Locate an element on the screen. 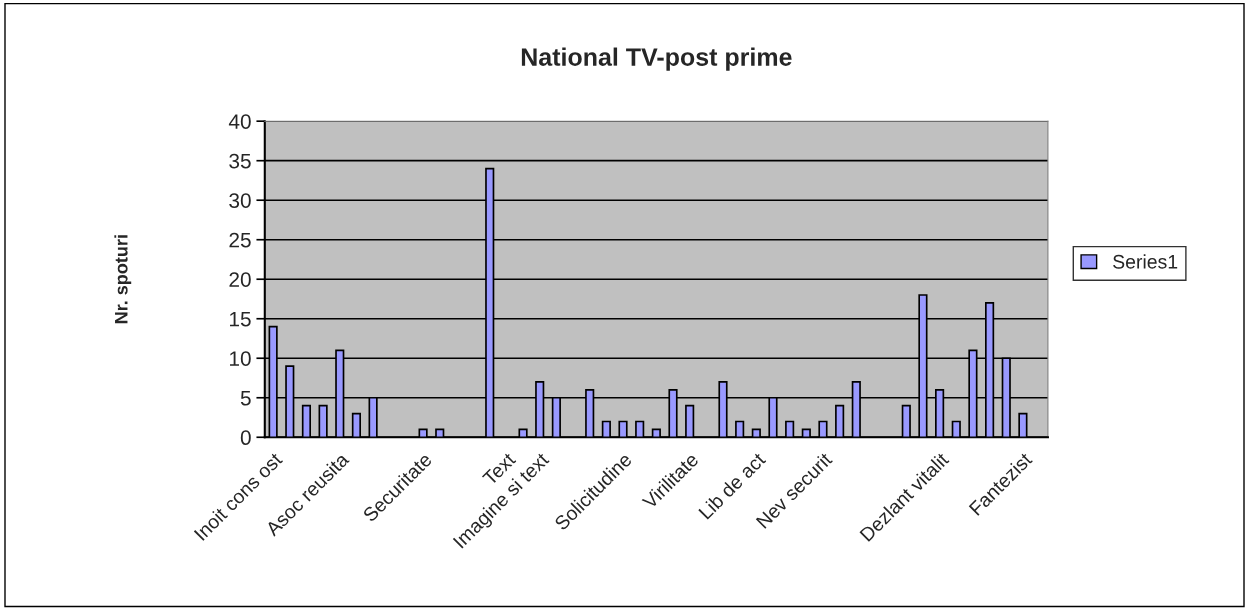 This screenshot has width=1249, height=609. y-tick-label: 0 is located at coordinates (245, 438).